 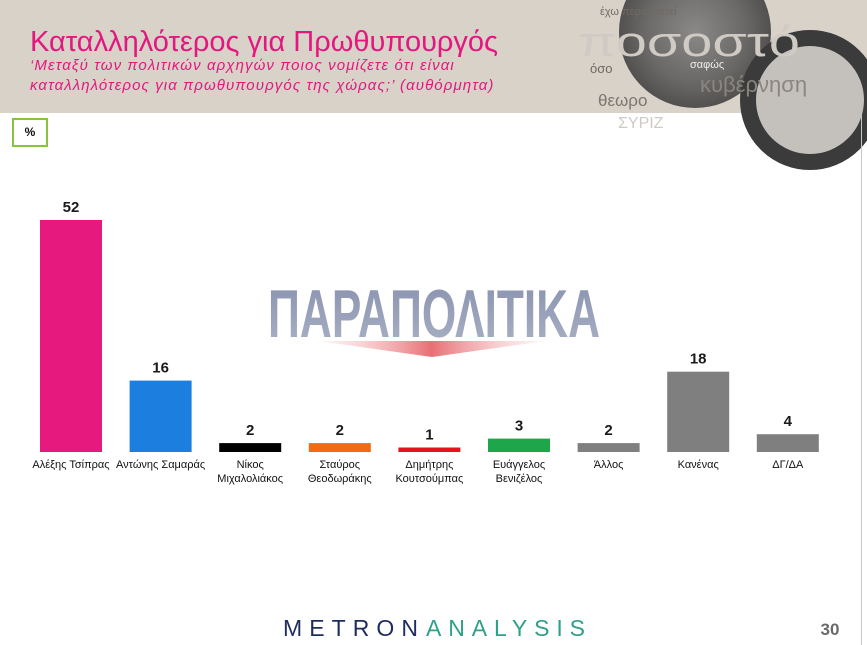 What do you see at coordinates (340, 453) in the screenshot?
I see `bar-group: 2 Σταύρος Θεοδωράκης` at bounding box center [340, 453].